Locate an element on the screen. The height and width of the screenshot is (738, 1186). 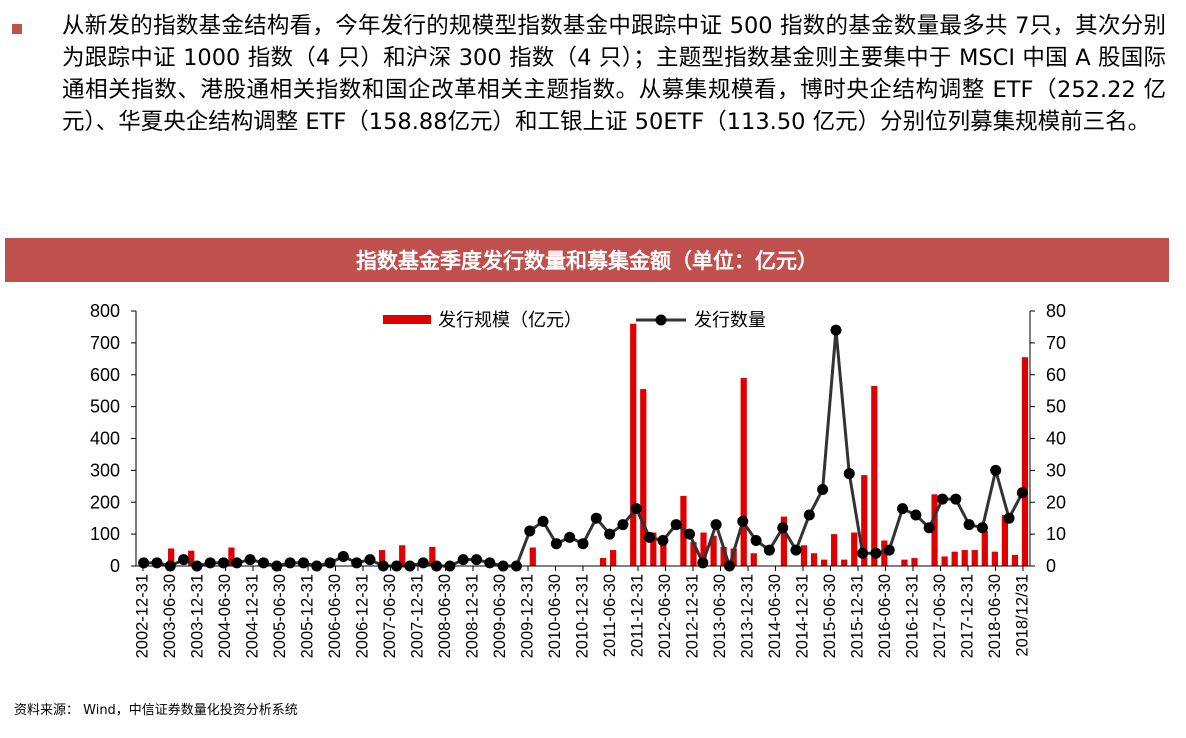
x-tick-label: 2007-06-30 is located at coordinates (390, 616).